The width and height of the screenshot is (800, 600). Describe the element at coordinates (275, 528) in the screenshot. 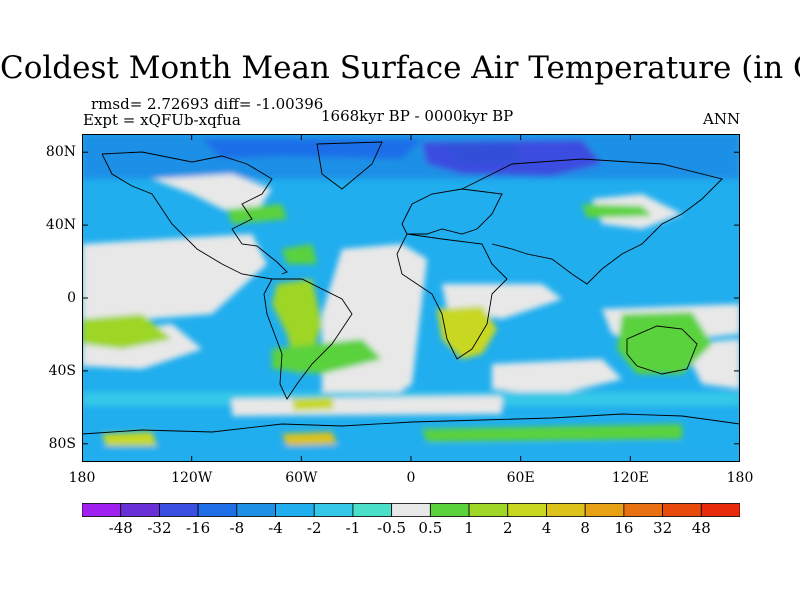

I see `colorbar-label: -4` at that location.